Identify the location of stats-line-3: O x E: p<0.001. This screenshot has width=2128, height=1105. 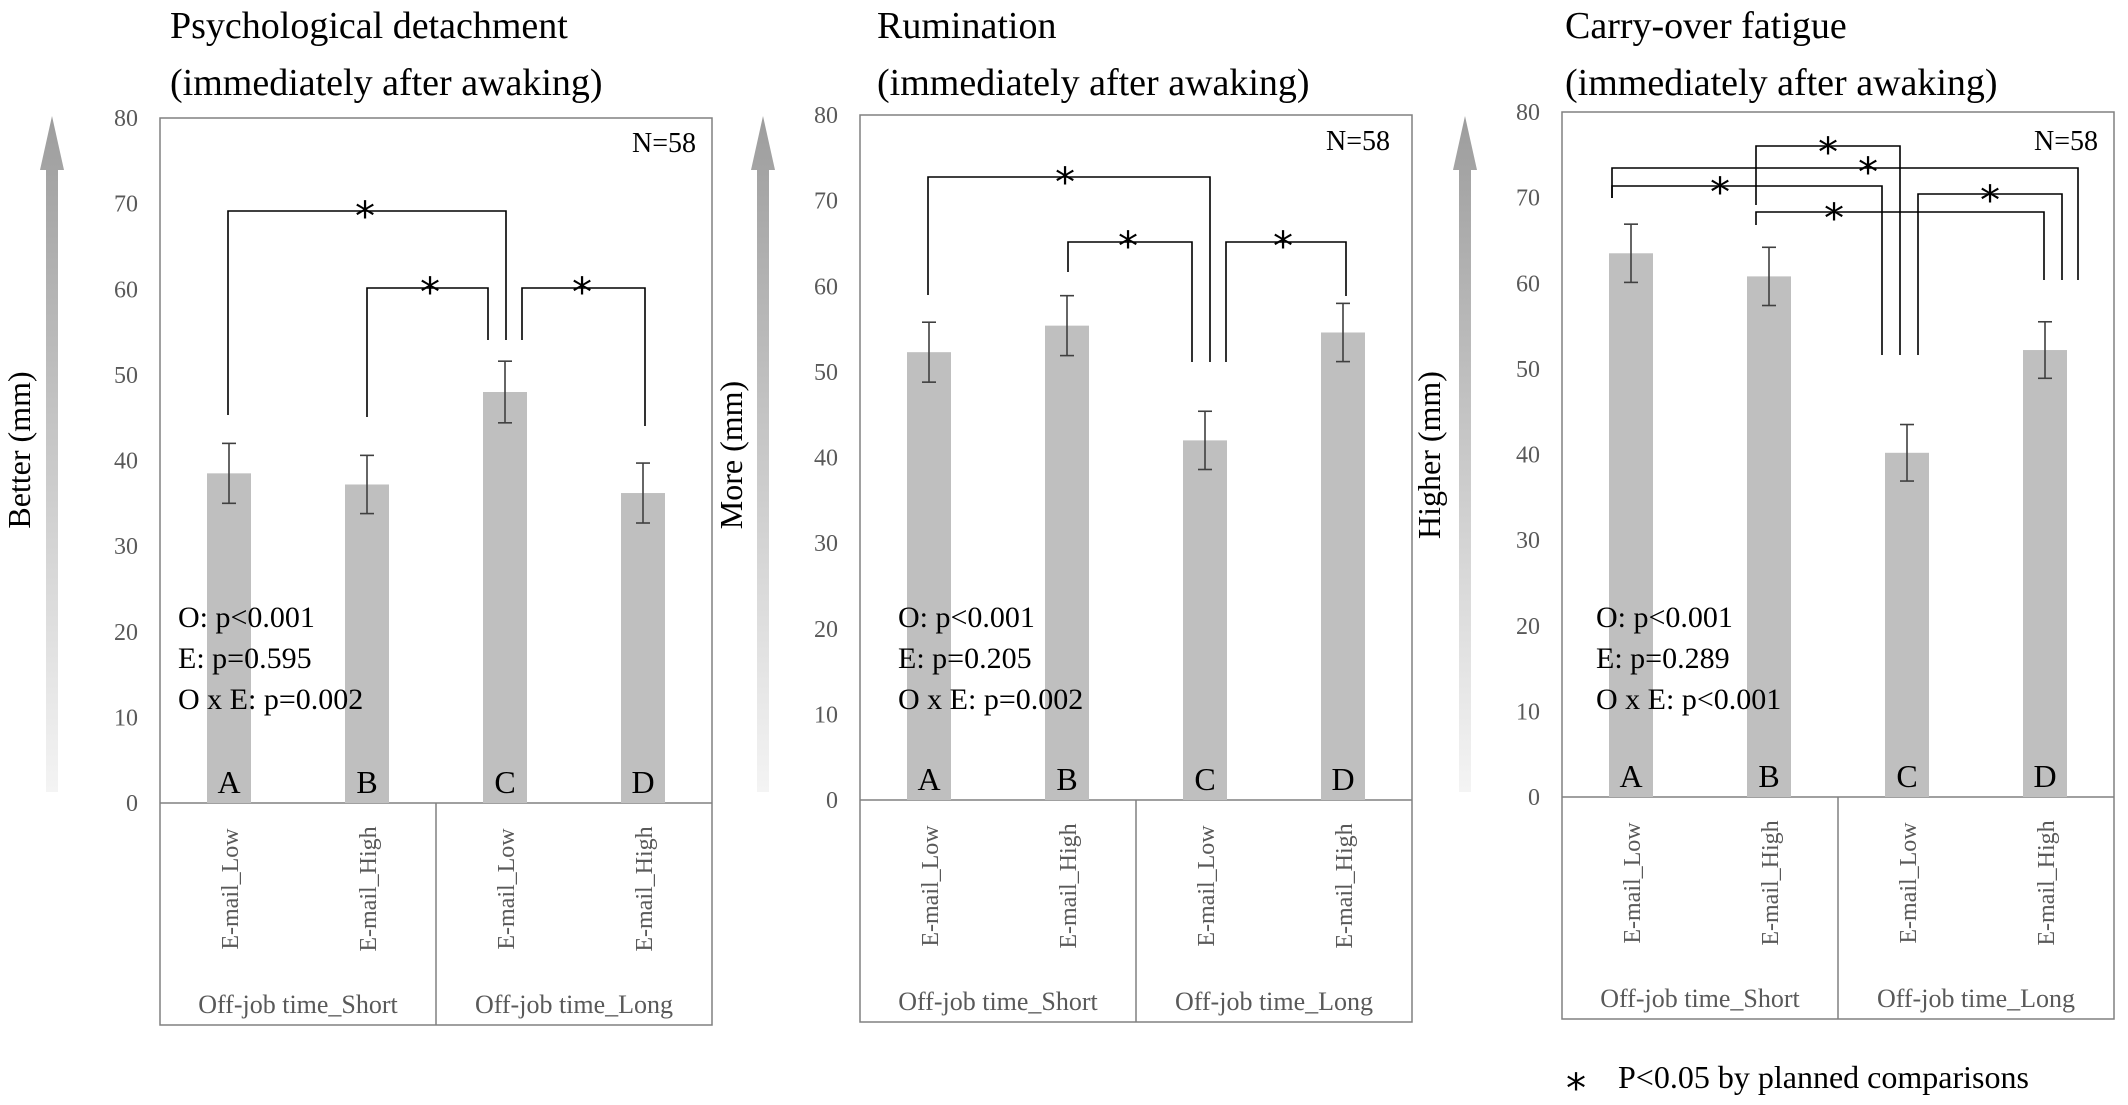
(1688, 699).